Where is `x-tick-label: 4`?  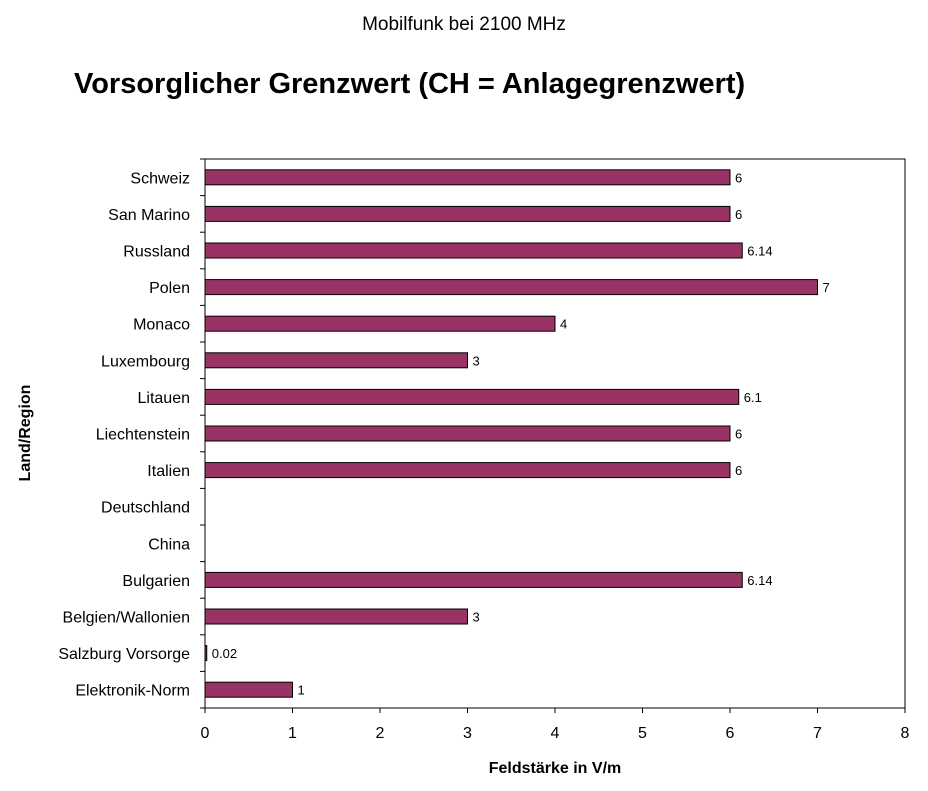
x-tick-label: 4 is located at coordinates (555, 733).